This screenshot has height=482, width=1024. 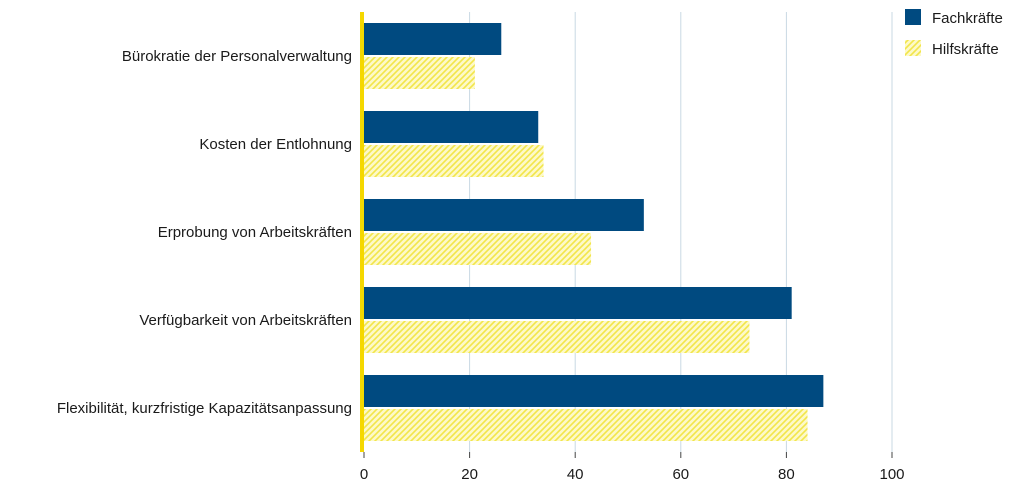 What do you see at coordinates (913, 17) in the screenshot?
I see `legend-swatch-fachkraefte` at bounding box center [913, 17].